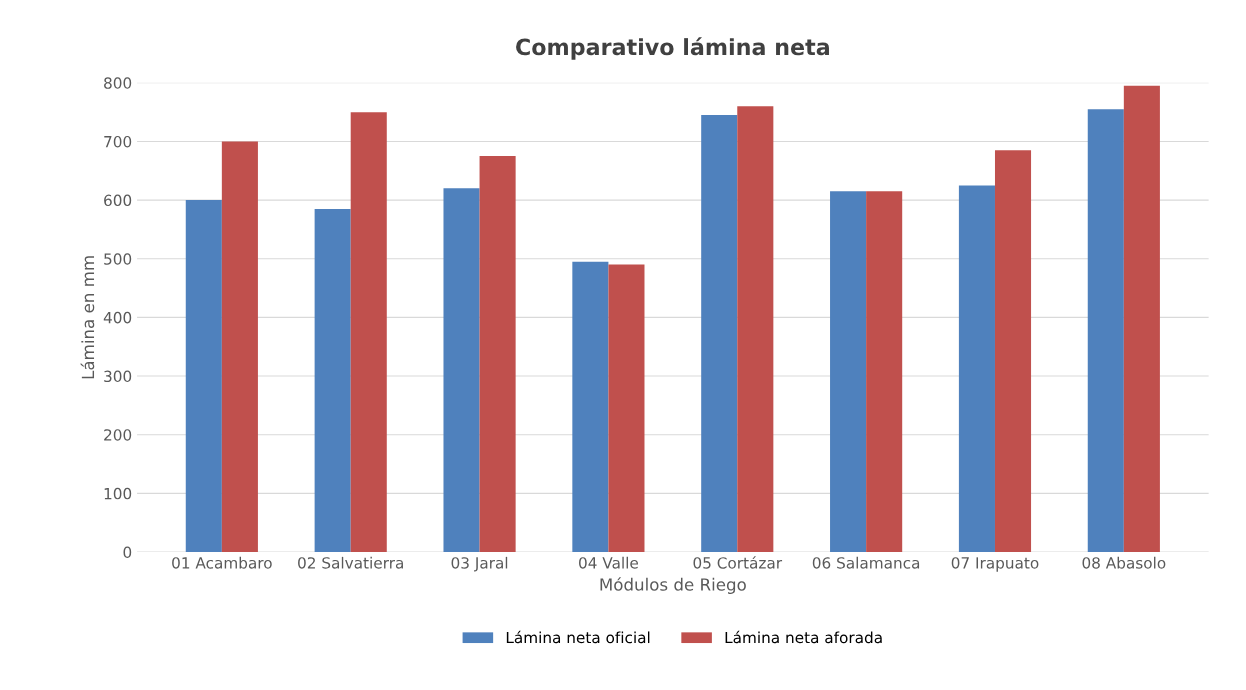 The width and height of the screenshot is (1246, 690). Describe the element at coordinates (118, 493) in the screenshot. I see `y-tick-label: 100` at that location.